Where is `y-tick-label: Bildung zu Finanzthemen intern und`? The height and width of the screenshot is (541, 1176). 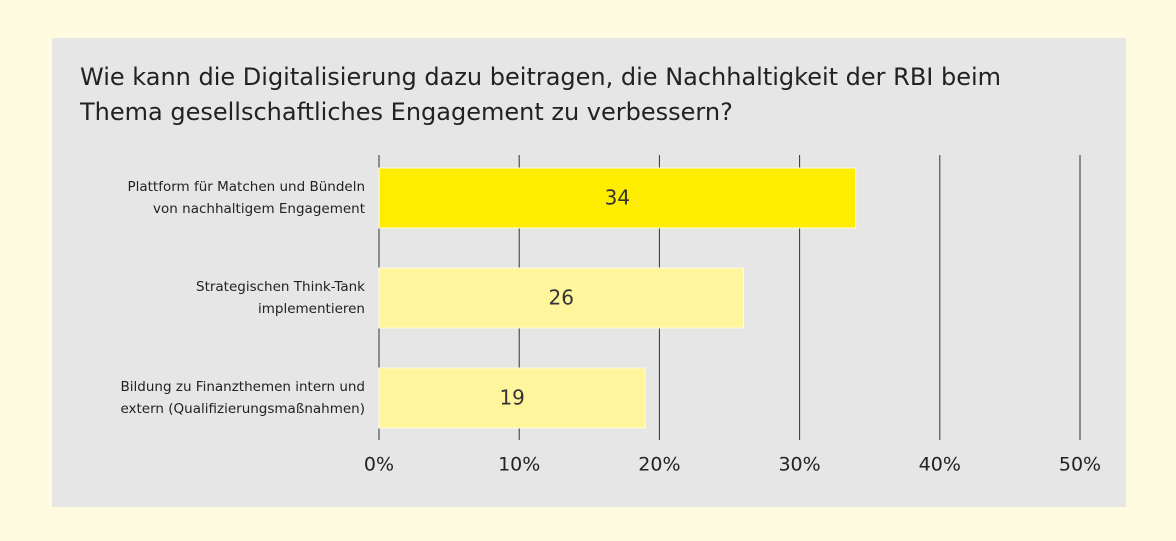
y-tick-label: Bildung zu Finanzthemen intern und is located at coordinates (243, 387).